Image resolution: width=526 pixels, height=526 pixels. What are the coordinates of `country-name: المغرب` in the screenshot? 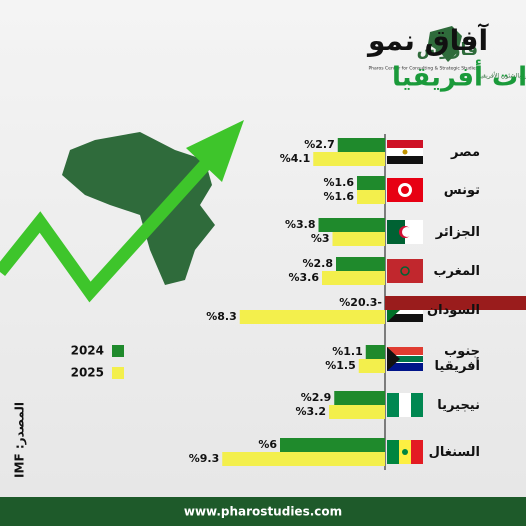 It's located at (456, 271).